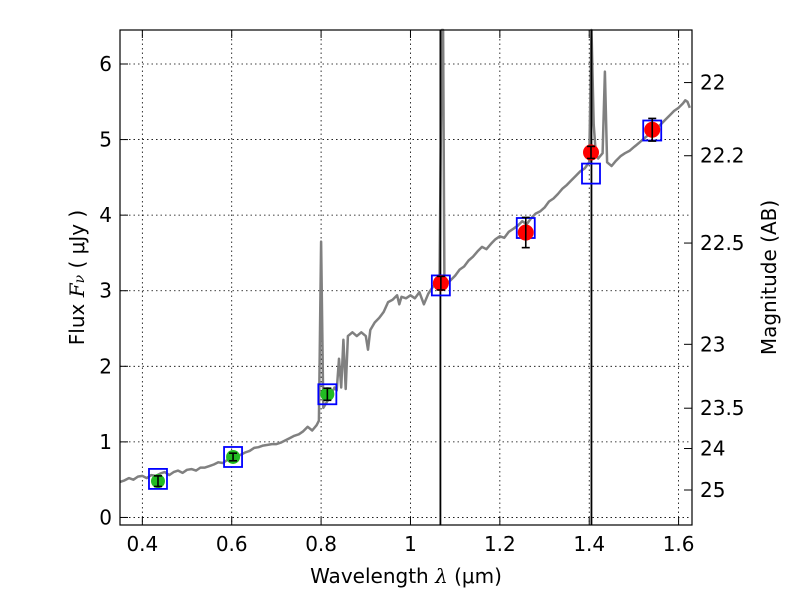  Describe the element at coordinates (679, 544) in the screenshot. I see `x-tick-label: 1.6` at that location.